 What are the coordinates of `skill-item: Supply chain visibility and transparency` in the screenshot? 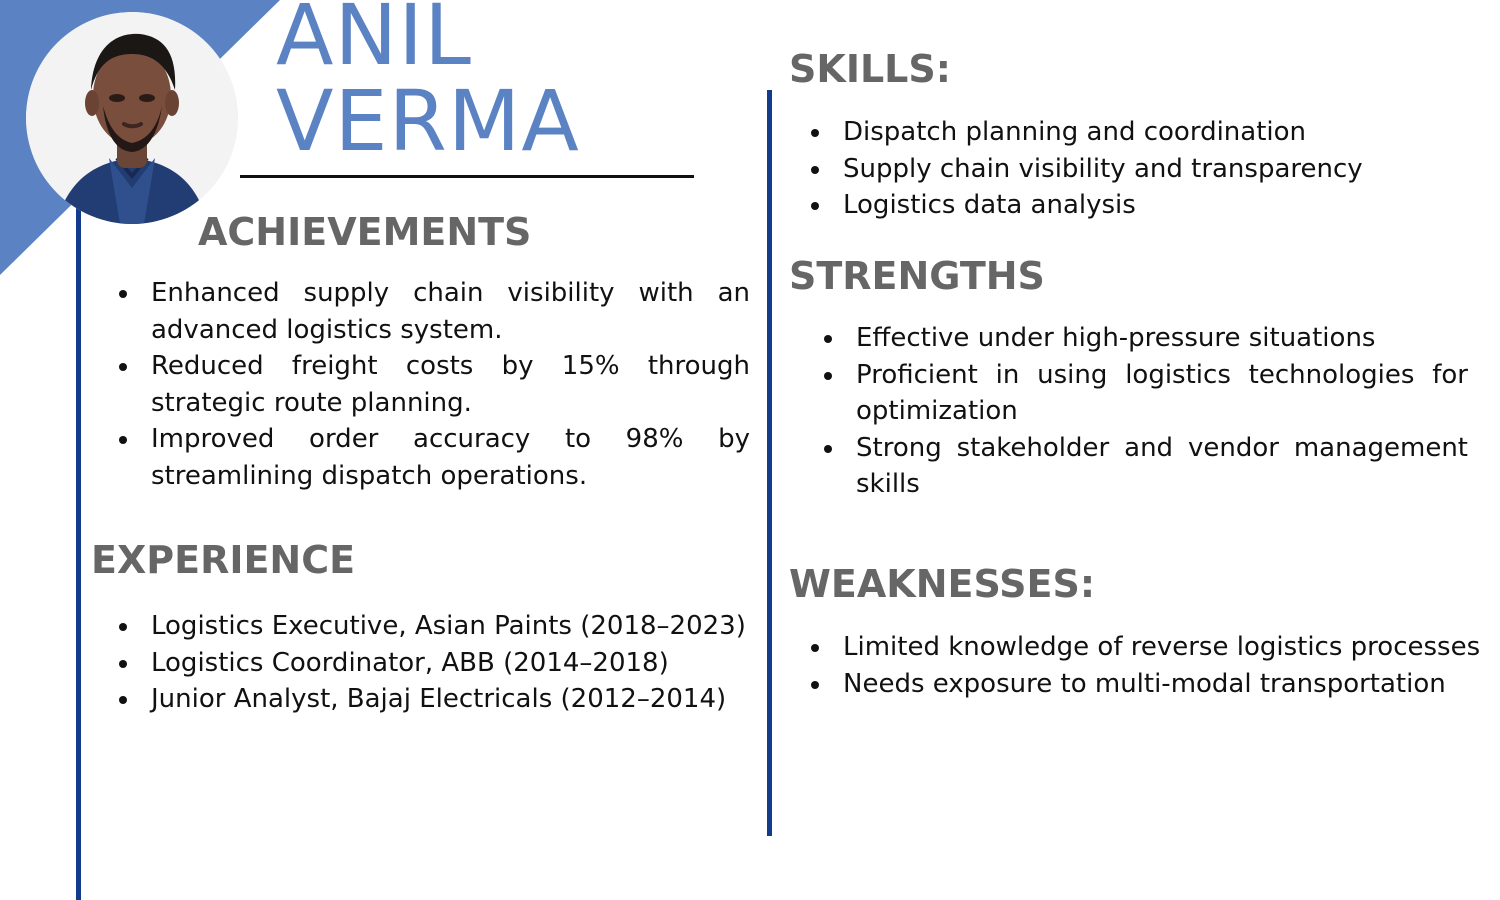 It's located at (1127, 169).